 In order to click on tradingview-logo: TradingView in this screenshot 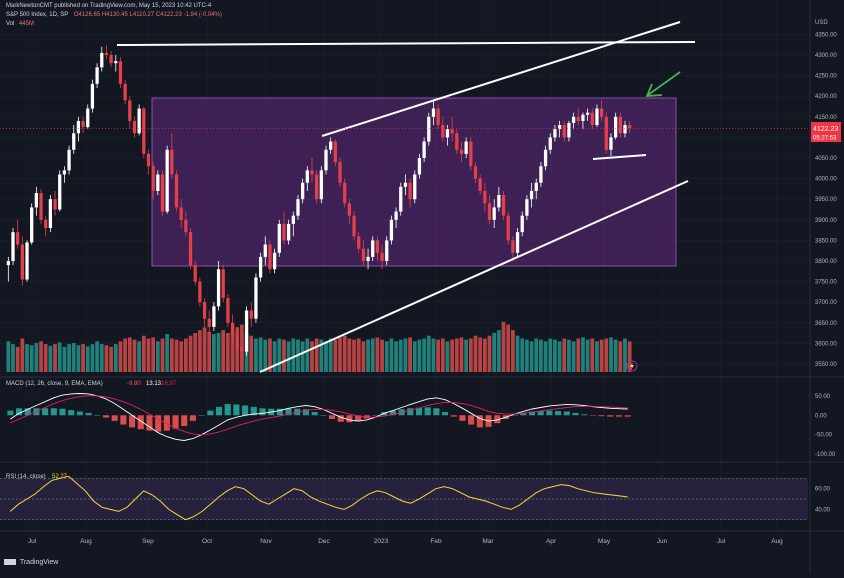, I will do `click(31, 562)`.